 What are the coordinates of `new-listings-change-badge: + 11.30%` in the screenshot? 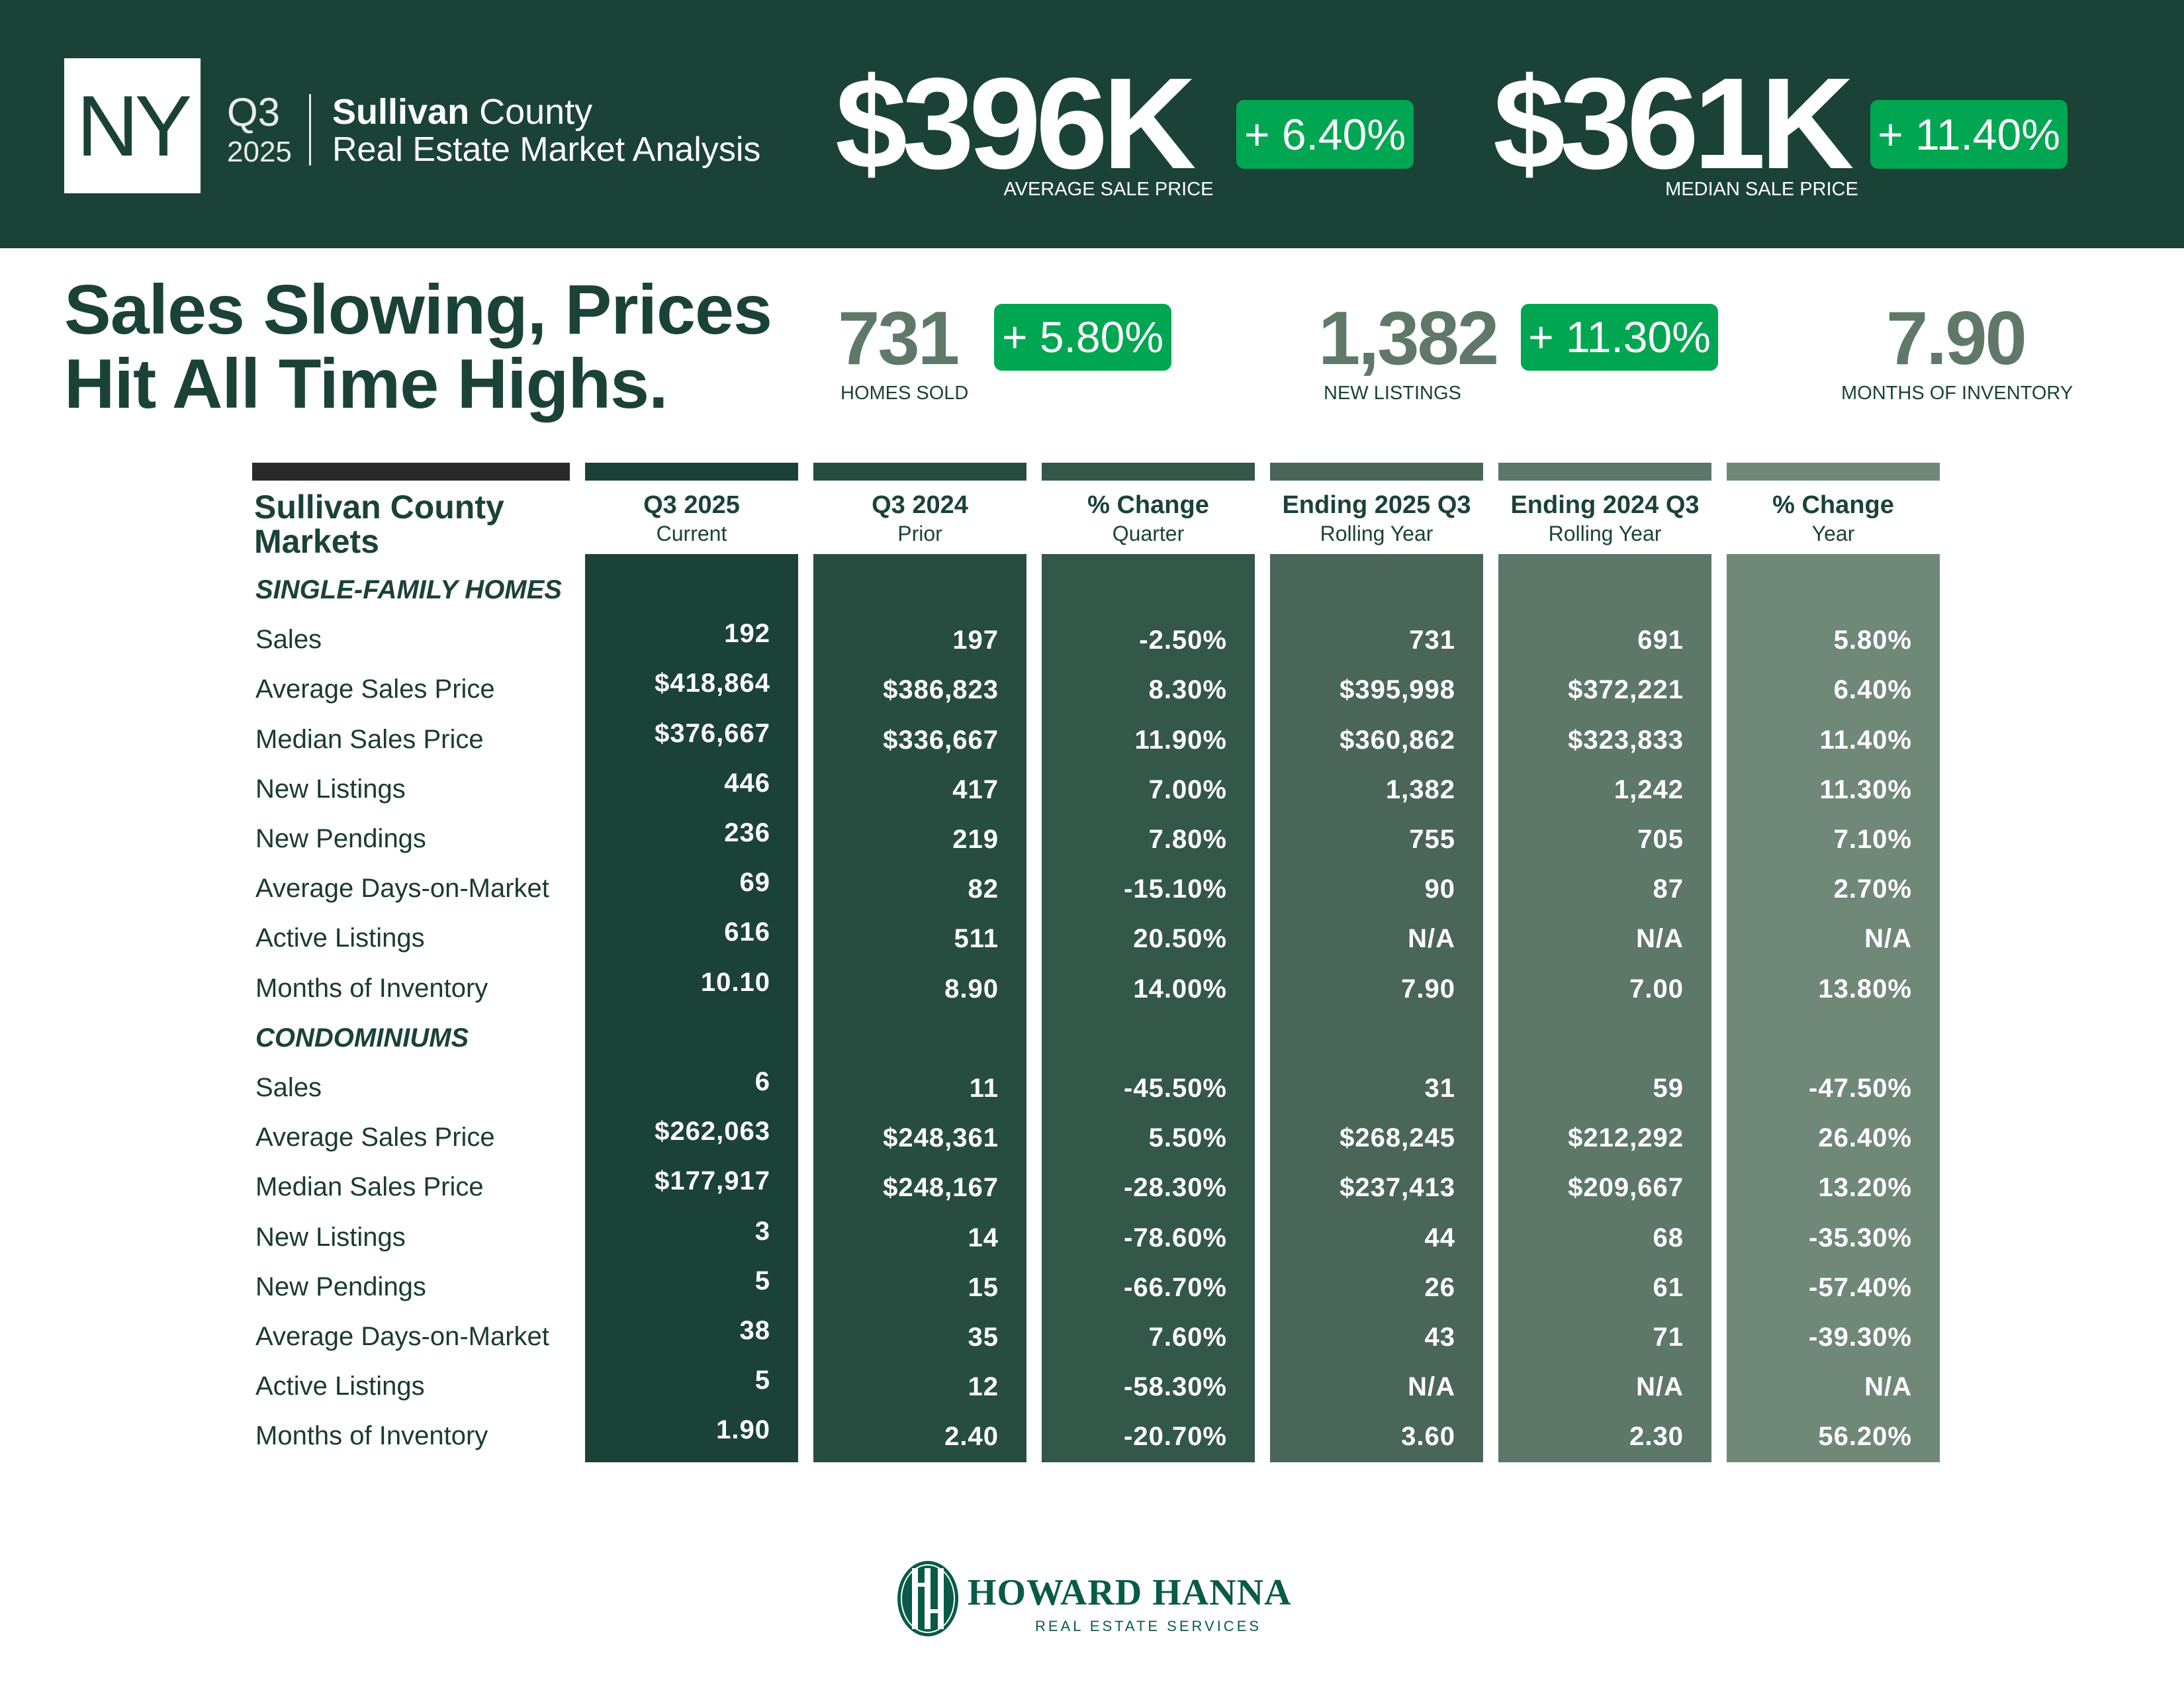 It's located at (1619, 337).